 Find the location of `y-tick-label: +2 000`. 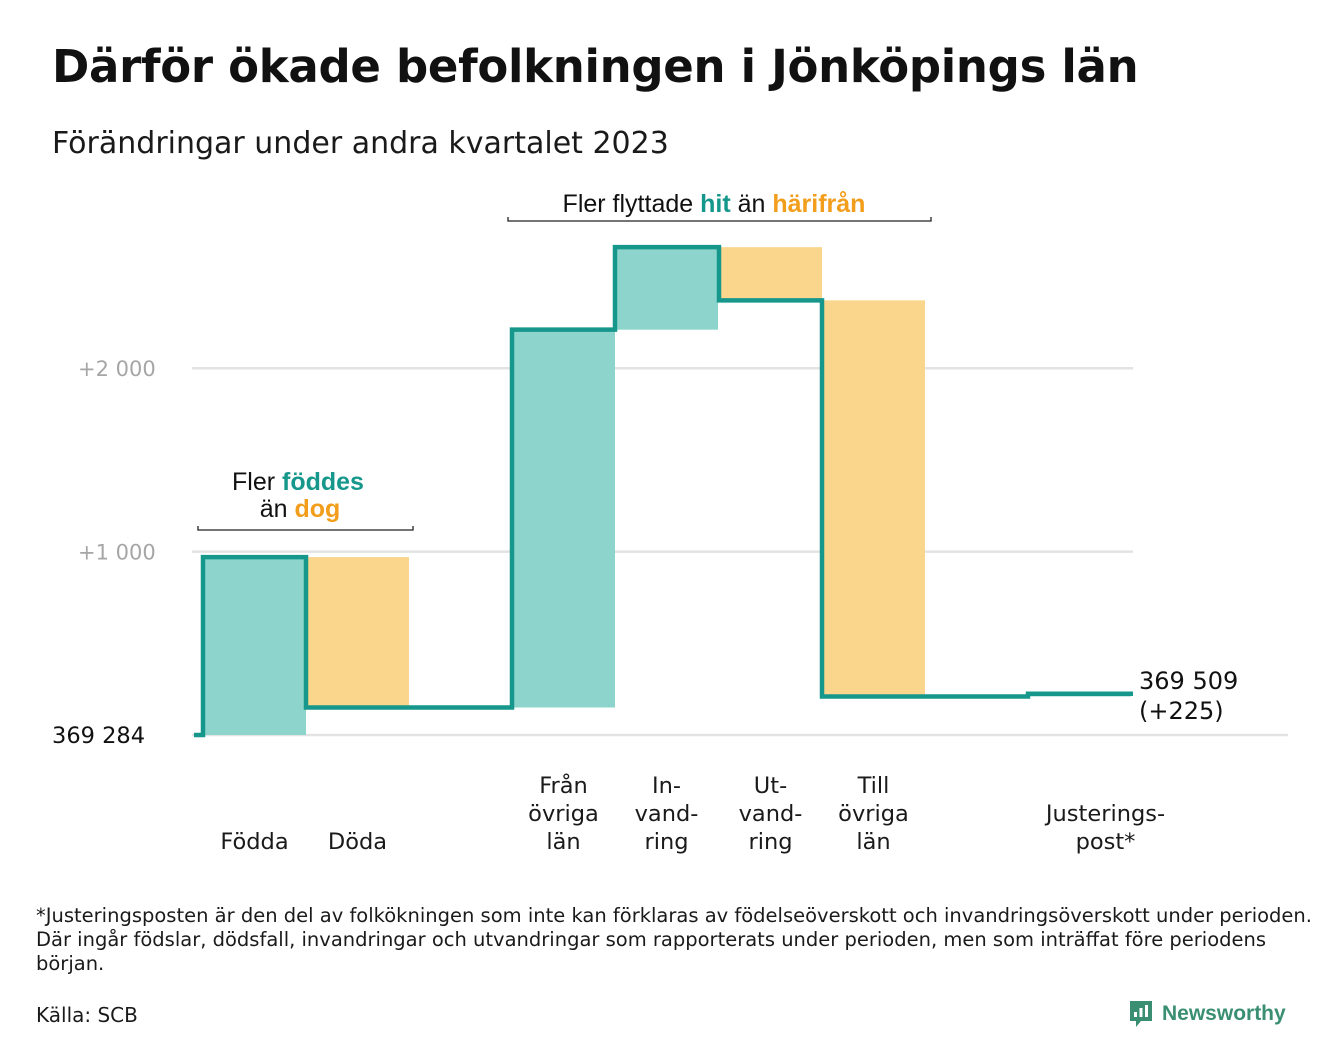

y-tick-label: +2 000 is located at coordinates (117, 369).